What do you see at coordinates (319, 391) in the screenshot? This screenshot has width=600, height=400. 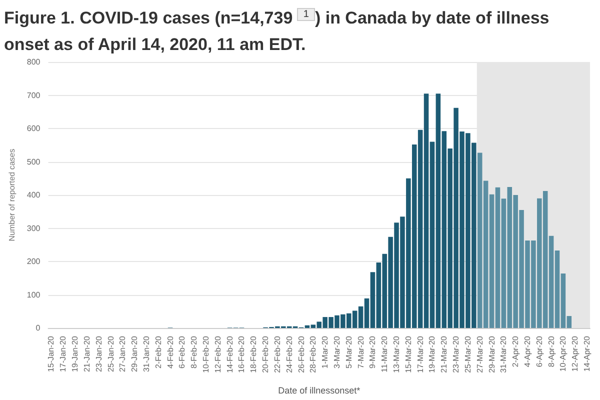 I see `x-axis-title: Date of illnessonset*` at bounding box center [319, 391].